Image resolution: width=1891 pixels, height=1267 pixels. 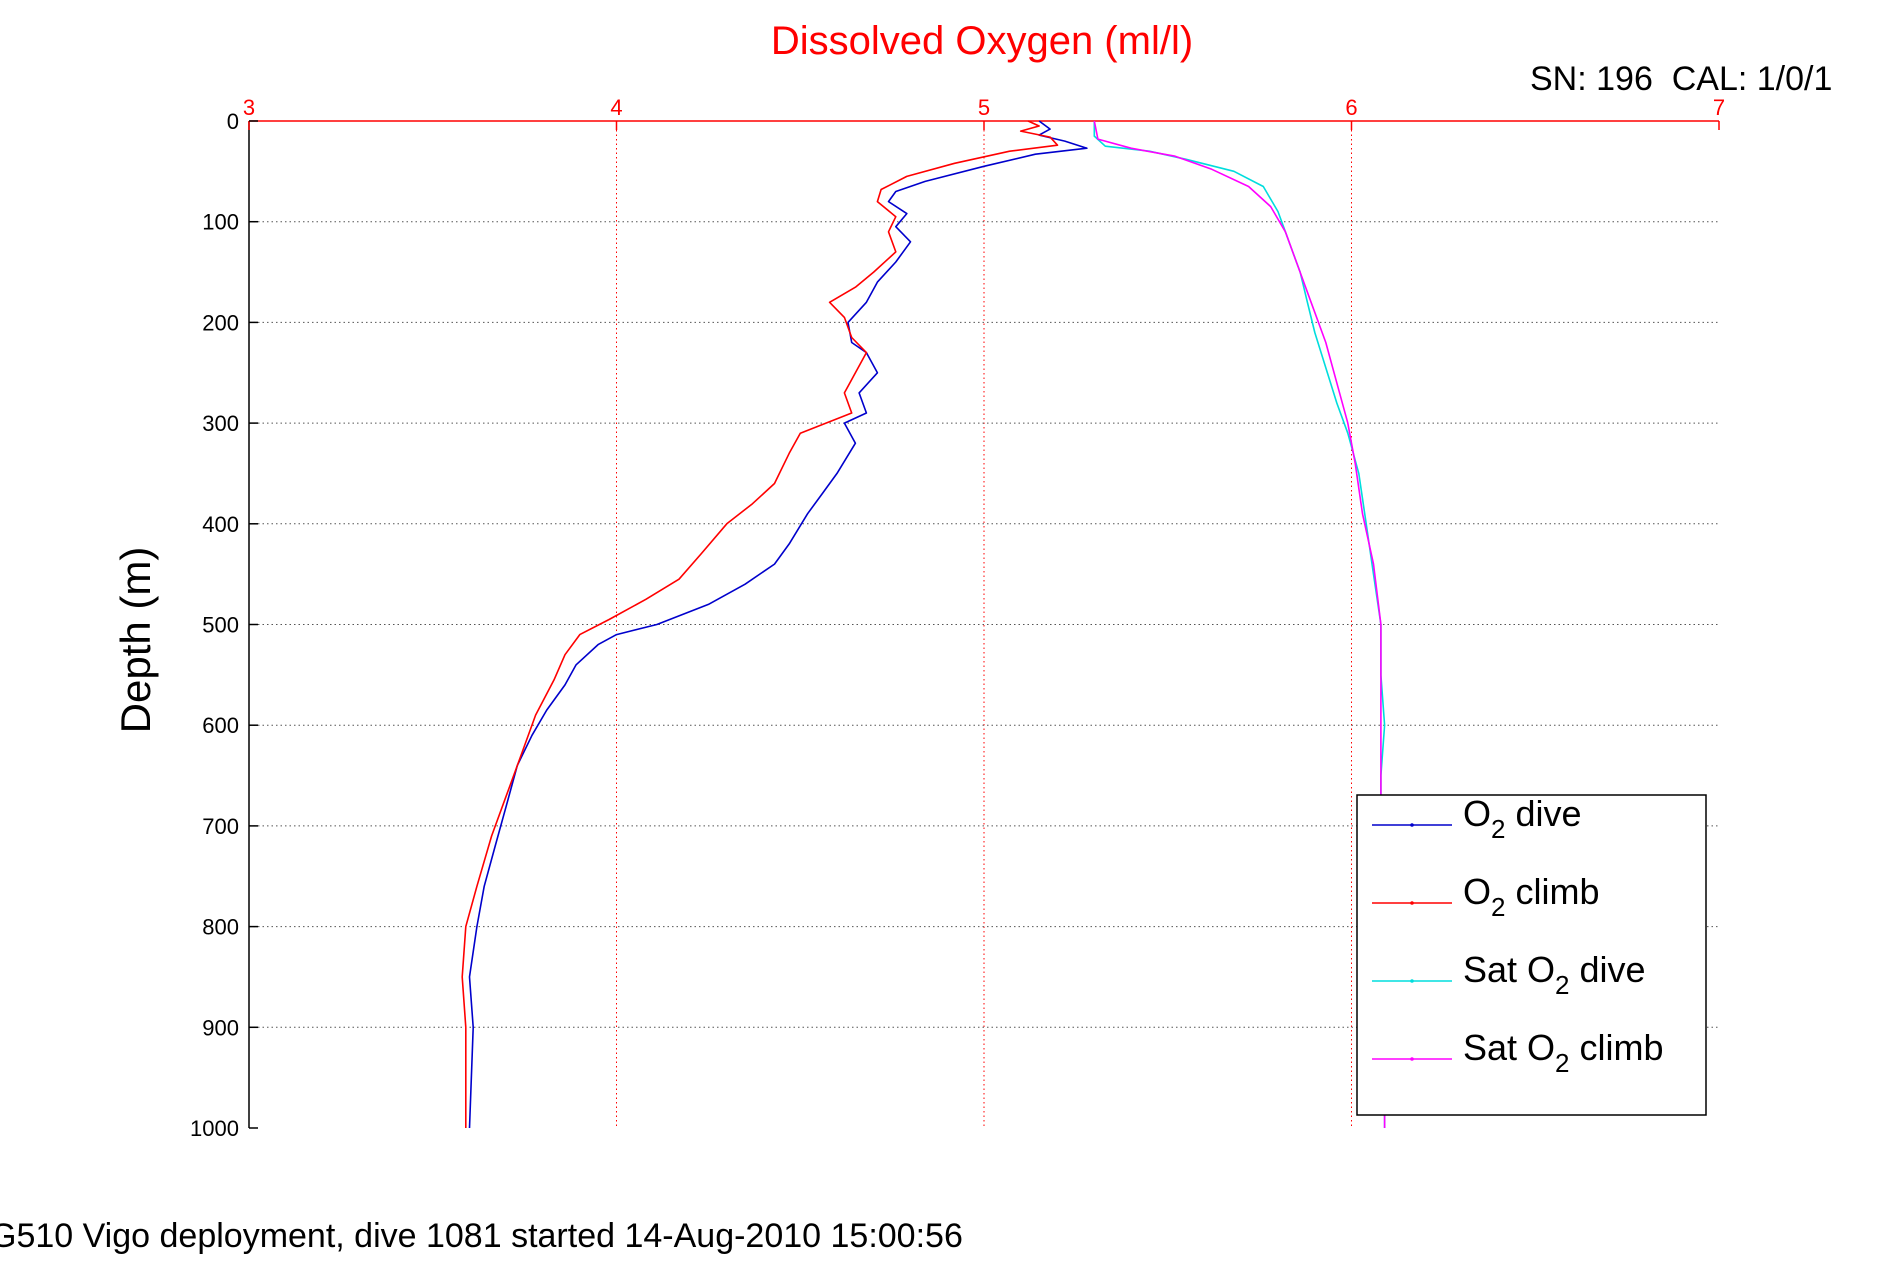 I want to click on legend-label-sat-o2-climb: Sat O2 climb, so click(x=1563, y=1052).